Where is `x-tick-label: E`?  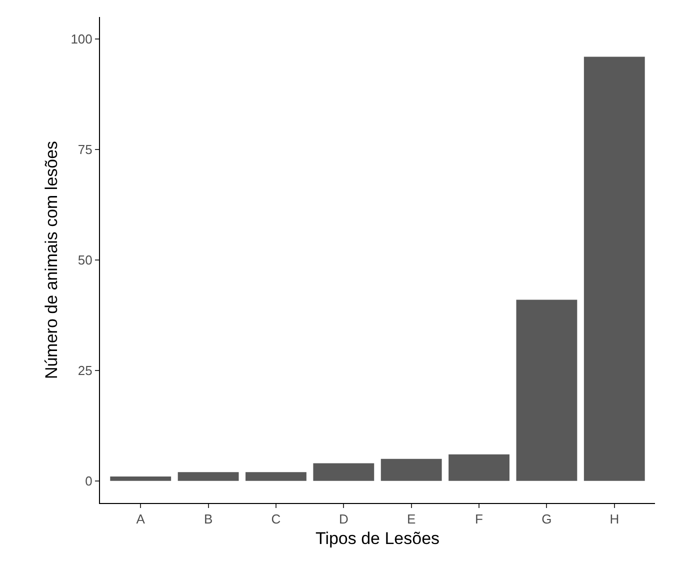 x-tick-label: E is located at coordinates (411, 519).